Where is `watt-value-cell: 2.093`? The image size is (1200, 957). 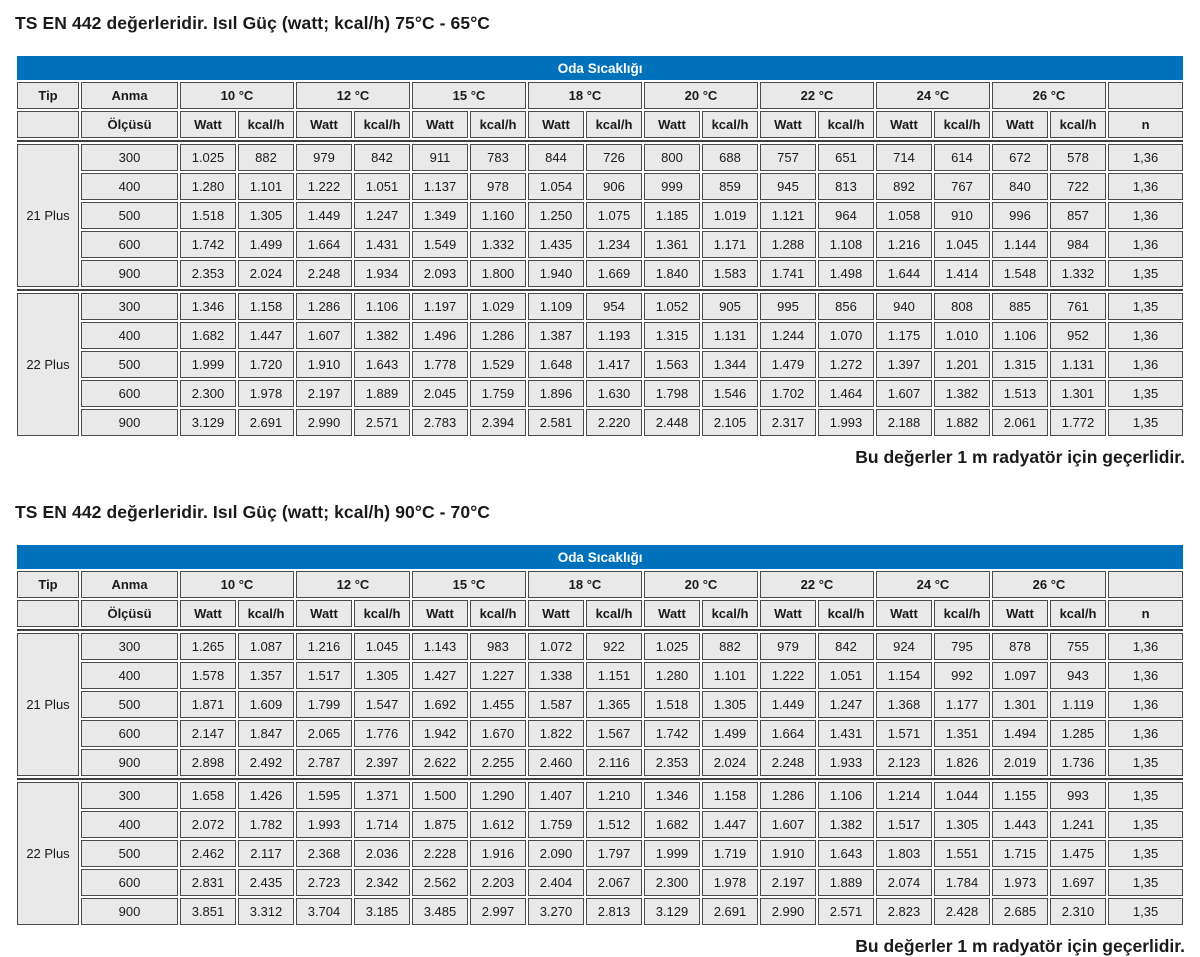 watt-value-cell: 2.093 is located at coordinates (440, 273).